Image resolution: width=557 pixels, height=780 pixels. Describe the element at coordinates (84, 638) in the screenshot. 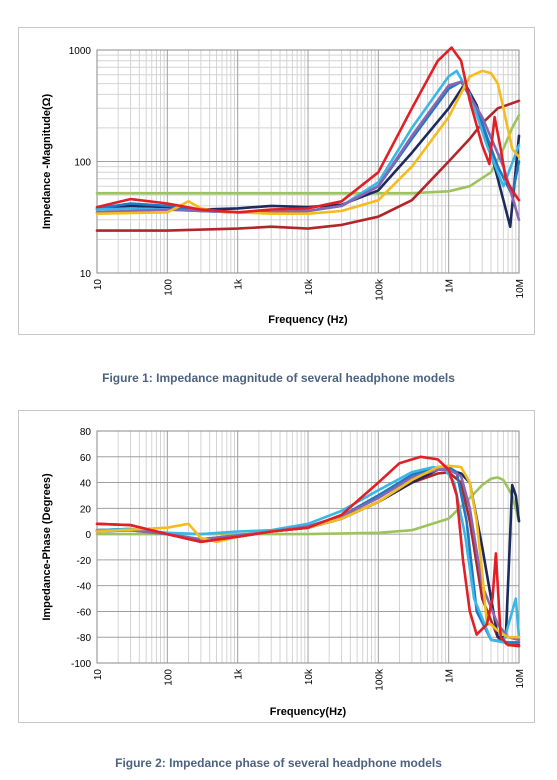

I see `y-tick-label: -80` at that location.